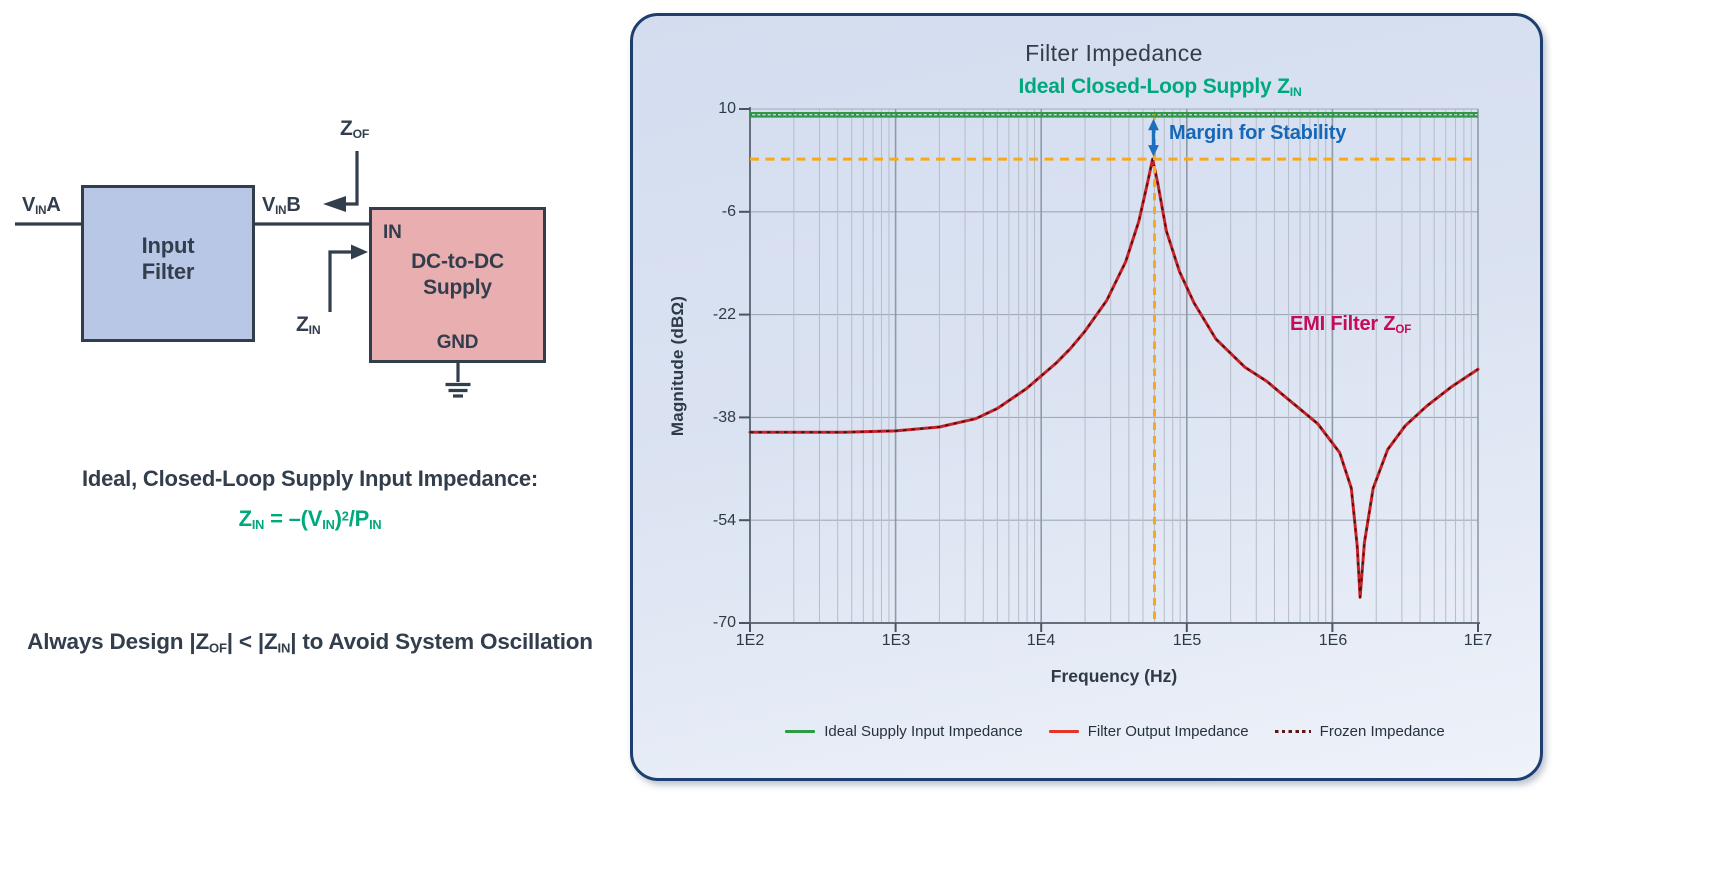 The image size is (1730, 880). What do you see at coordinates (345, 516) in the screenshot?
I see `formula-sup2: 2` at bounding box center [345, 516].